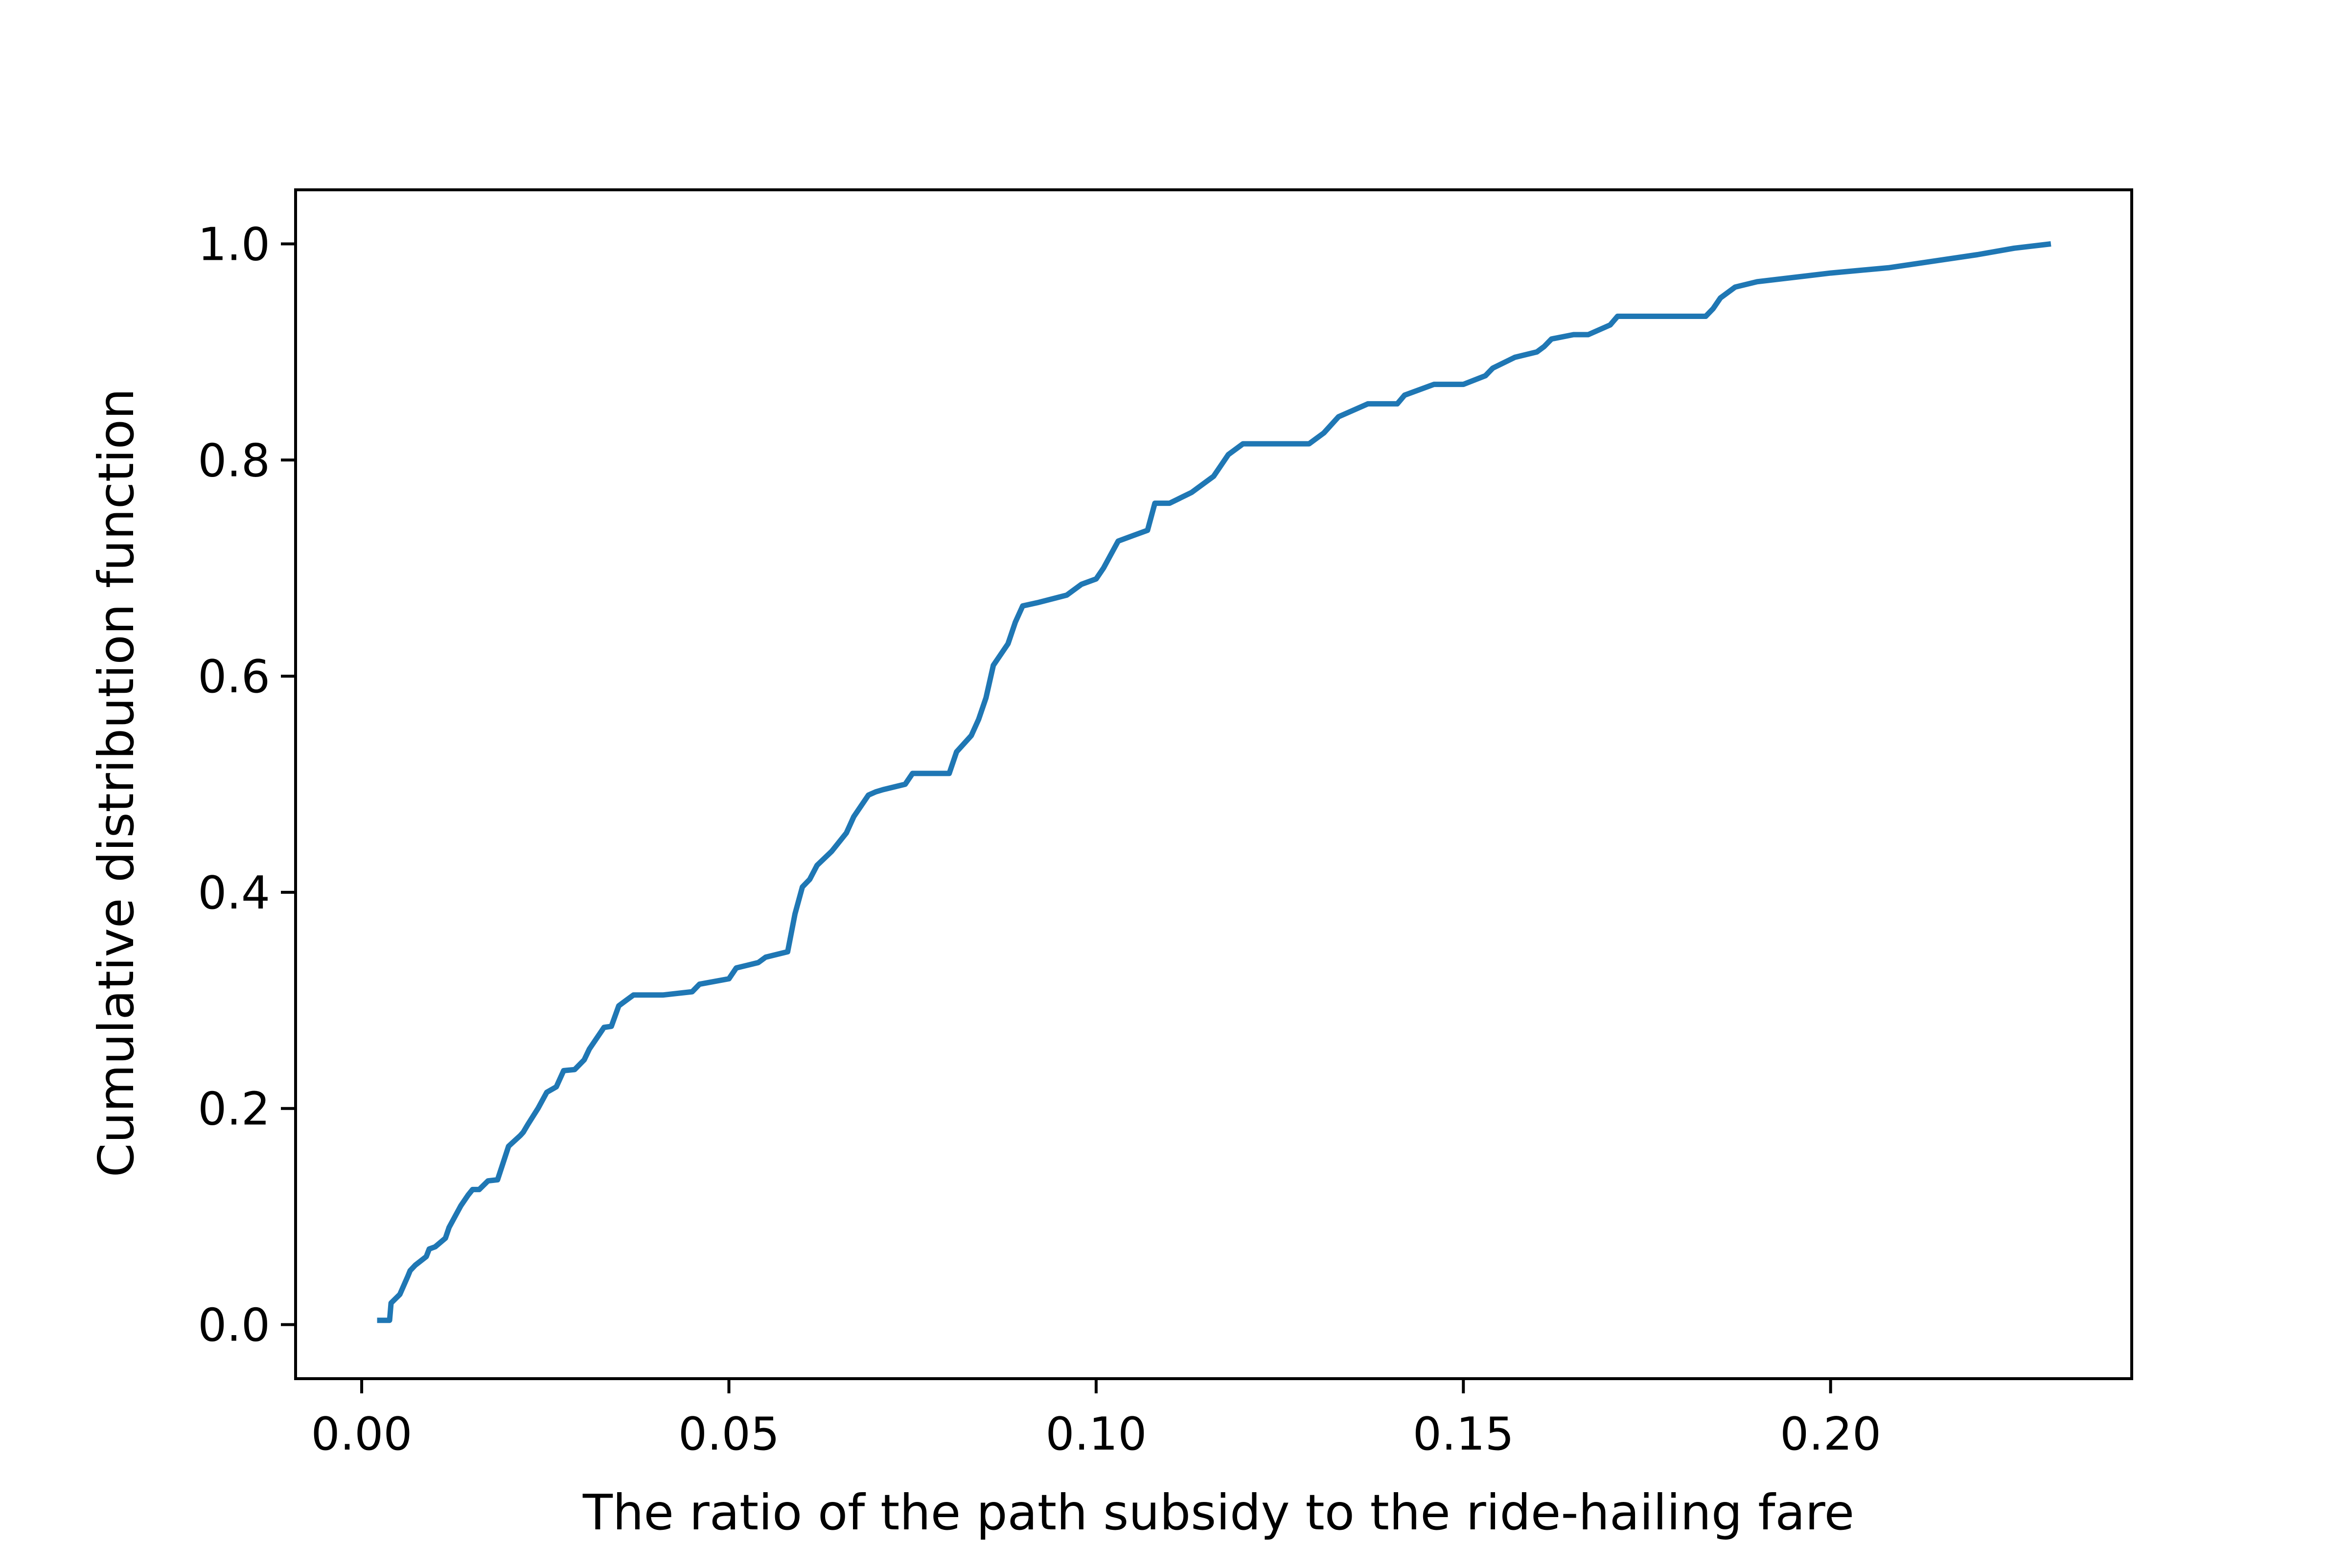 Image resolution: width=2349 pixels, height=1568 pixels. Describe the element at coordinates (729, 1434) in the screenshot. I see `x-tick-label: 0.05` at that location.